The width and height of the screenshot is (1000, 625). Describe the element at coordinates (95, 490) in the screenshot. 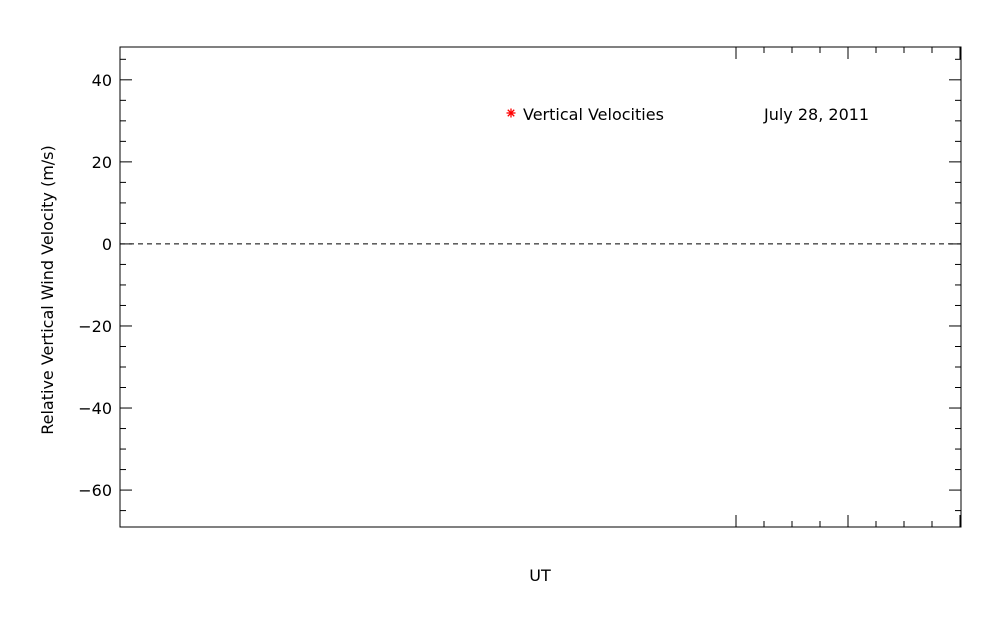

I see `y-tick-label: −60` at that location.